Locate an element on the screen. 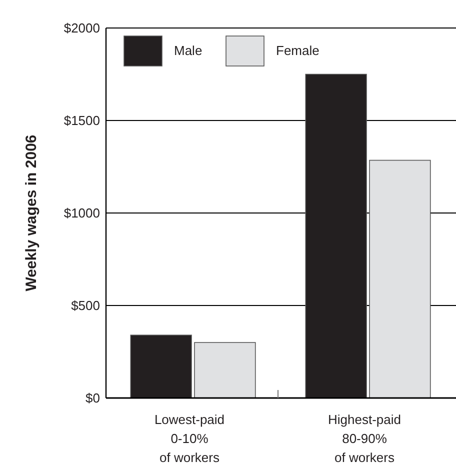 The width and height of the screenshot is (456, 464). y-tick-label: $1500 is located at coordinates (82, 120).